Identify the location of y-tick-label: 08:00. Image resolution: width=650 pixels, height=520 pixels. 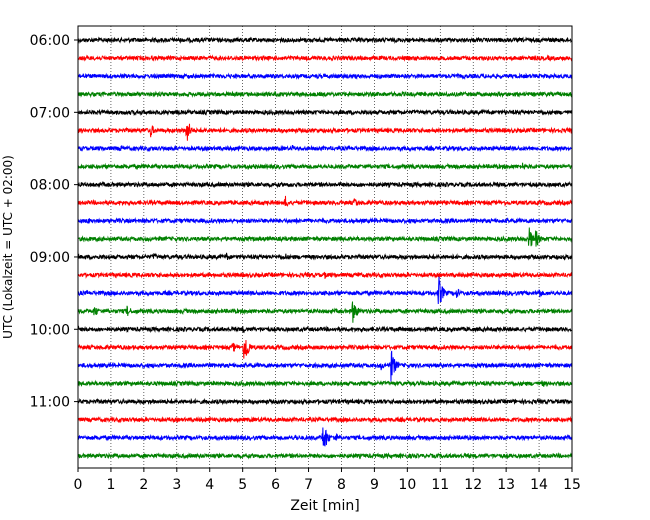
(50, 186).